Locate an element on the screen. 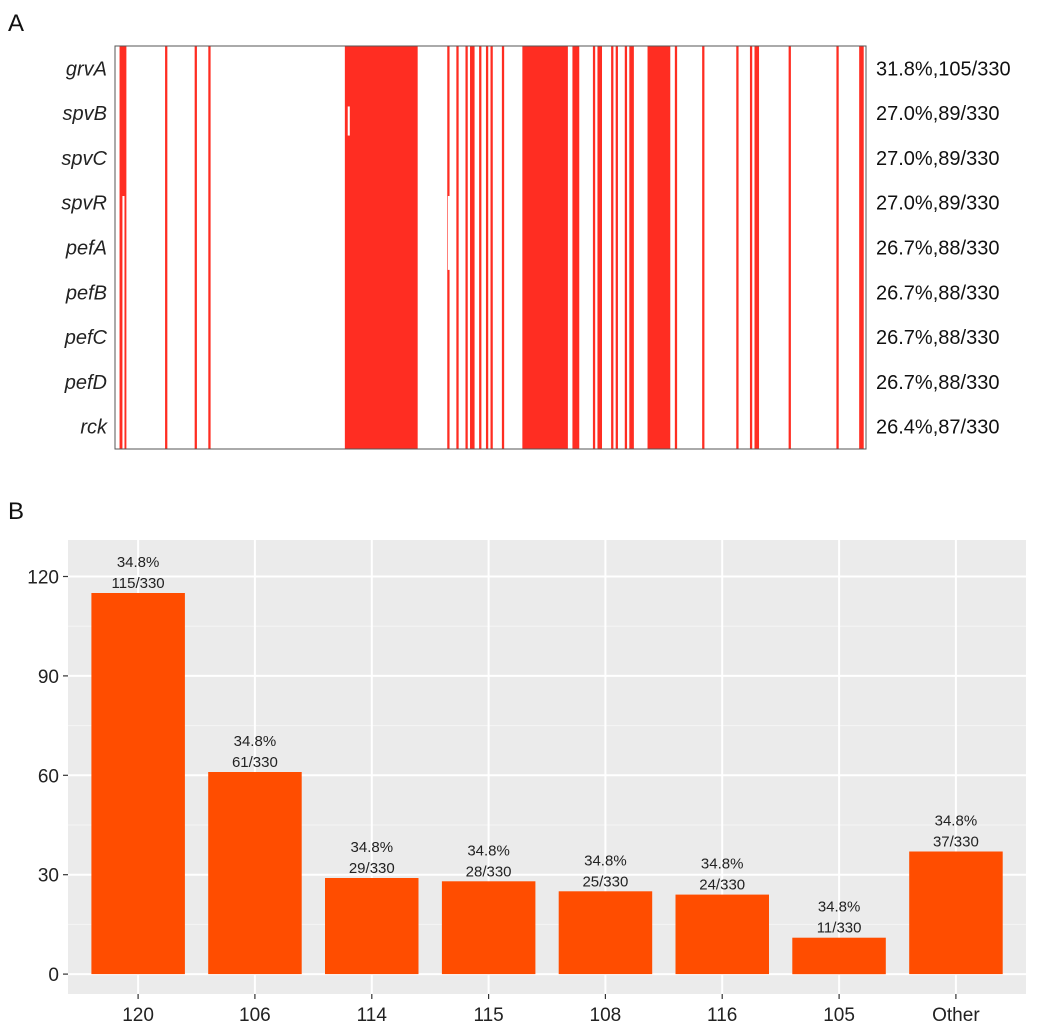 The width and height of the screenshot is (1046, 1026). gene-frequency-grvA: 31.8%,105/330 is located at coordinates (943, 69).